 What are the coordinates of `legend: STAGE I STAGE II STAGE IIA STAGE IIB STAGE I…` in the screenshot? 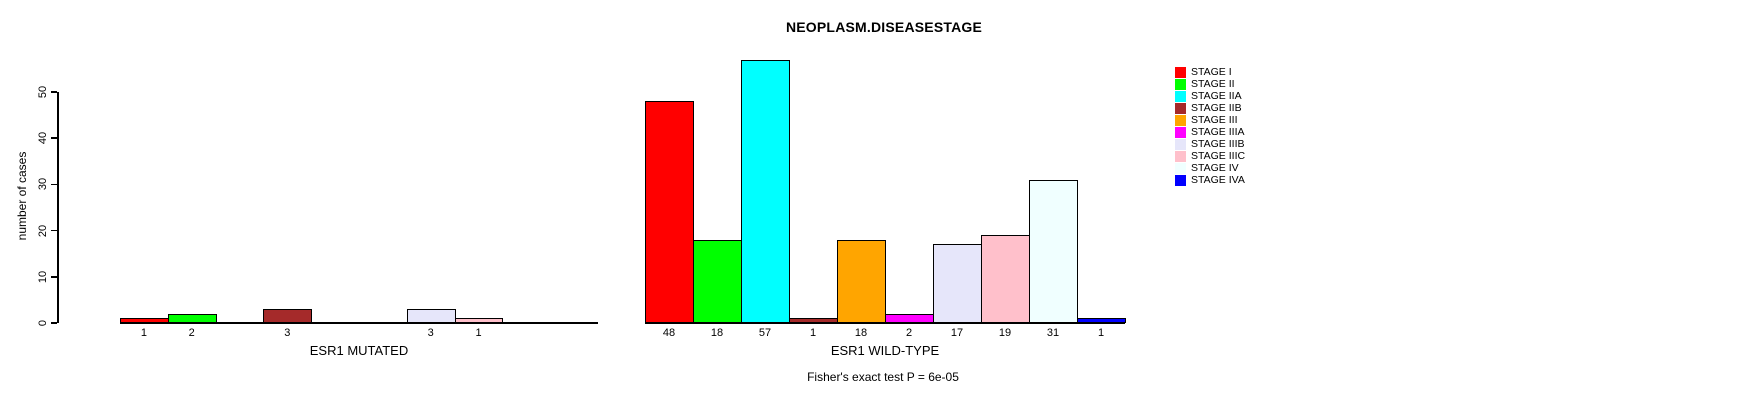 It's located at (1210, 126).